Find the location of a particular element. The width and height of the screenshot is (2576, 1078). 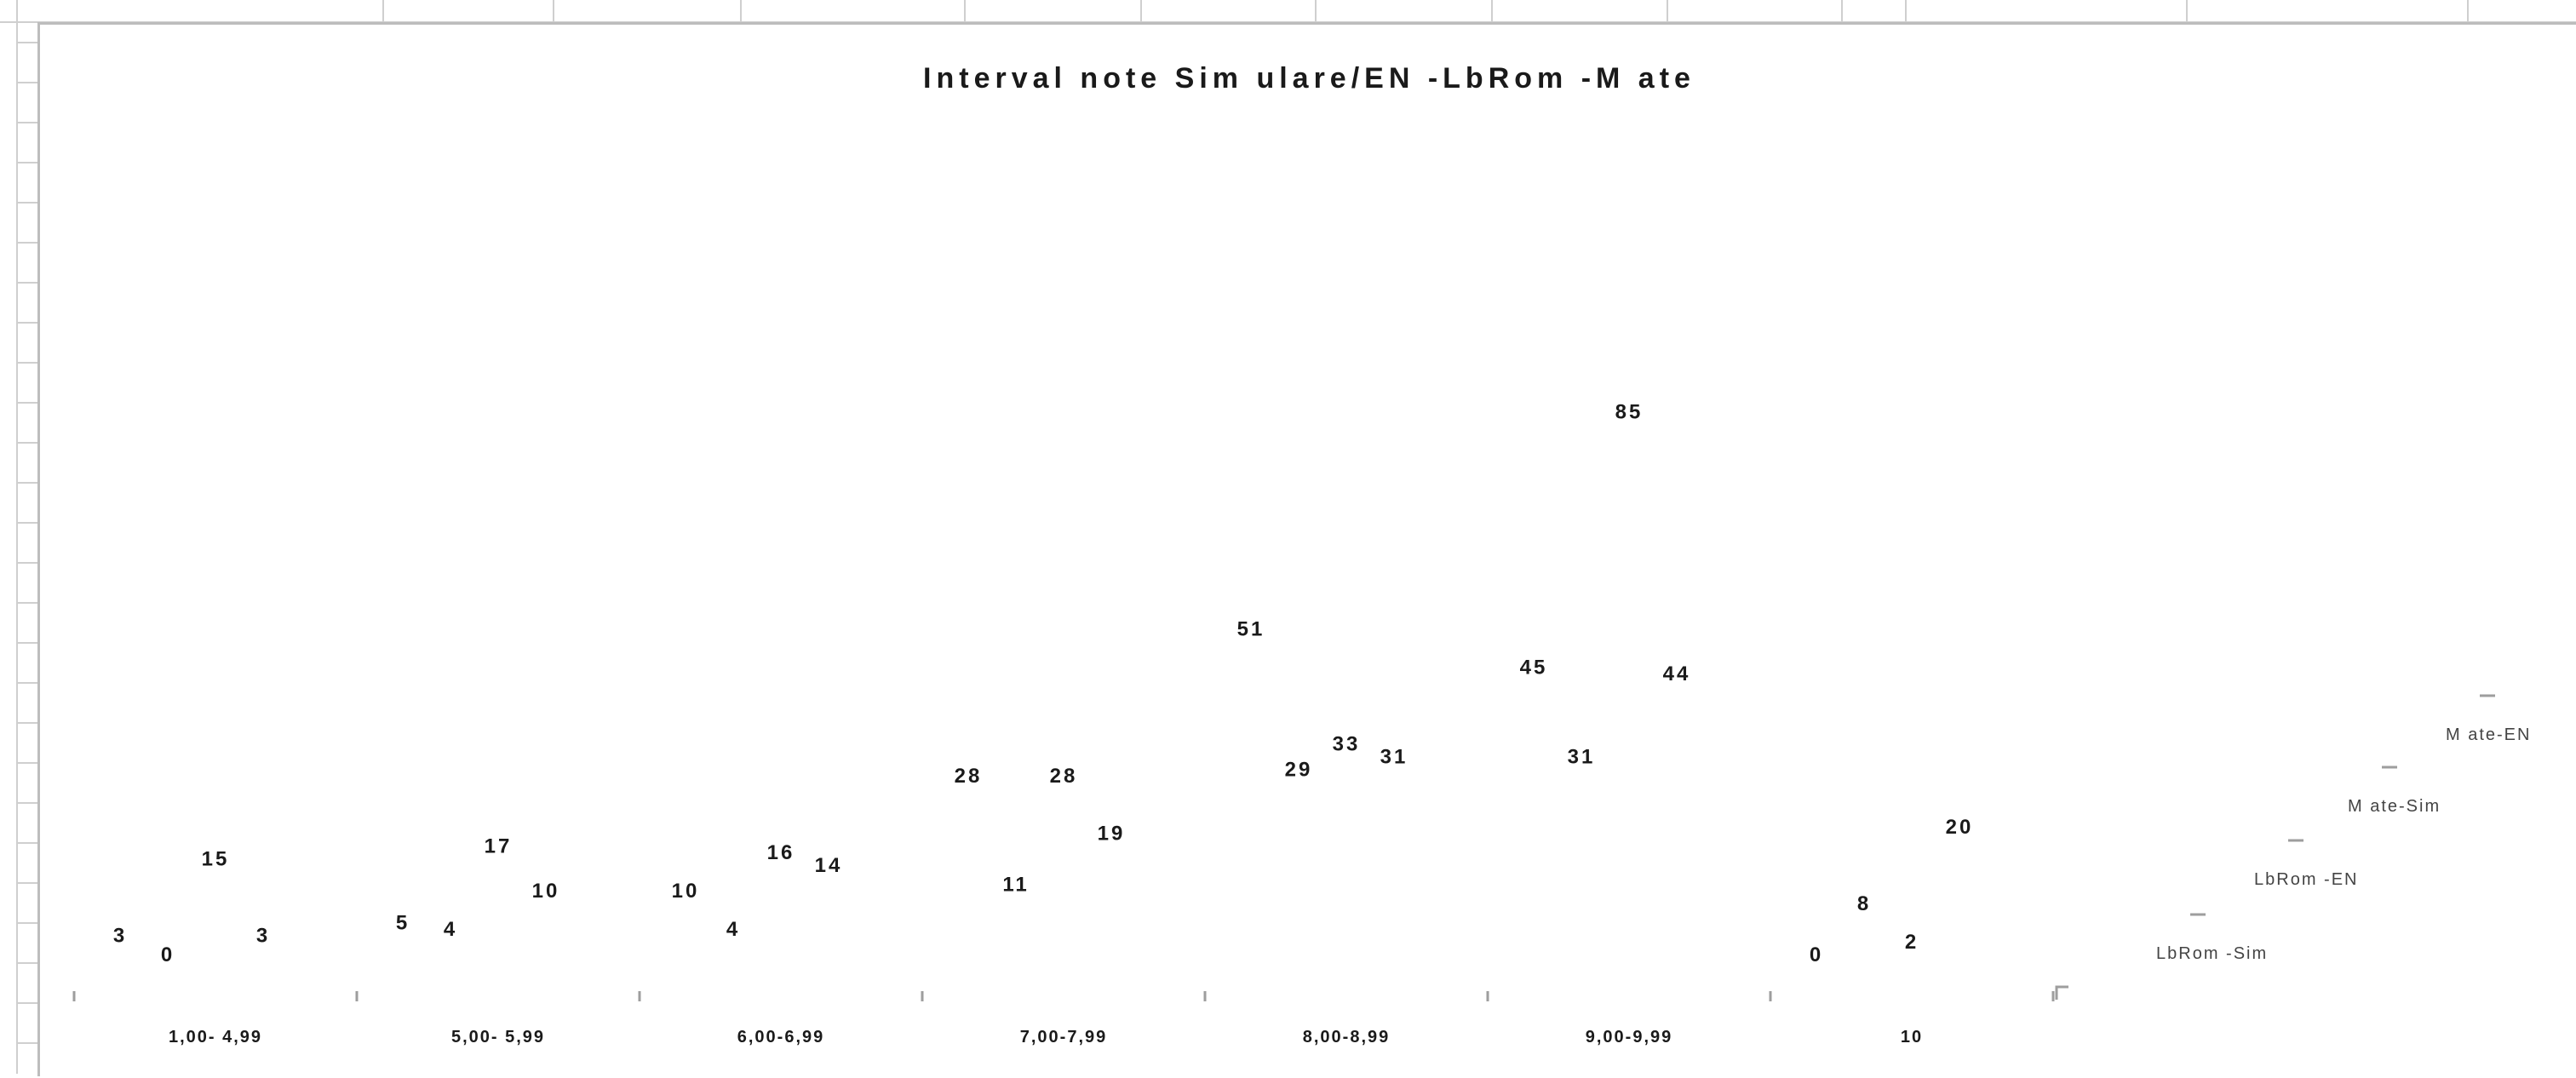

data-label: 29 is located at coordinates (1299, 770).